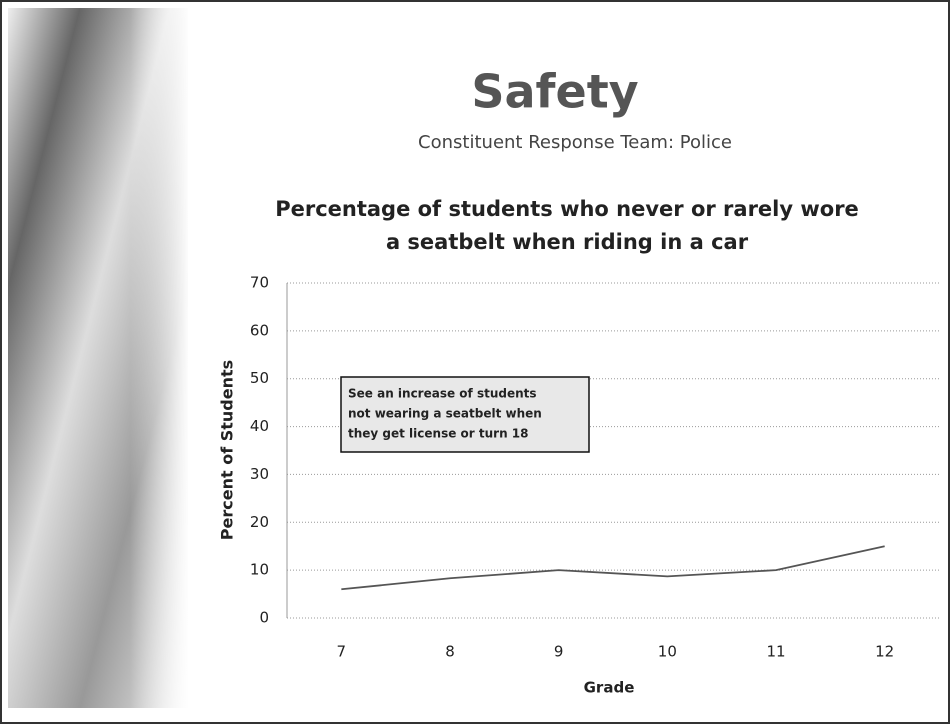 The width and height of the screenshot is (951, 725). What do you see at coordinates (160, 358) in the screenshot?
I see `image-fade` at bounding box center [160, 358].